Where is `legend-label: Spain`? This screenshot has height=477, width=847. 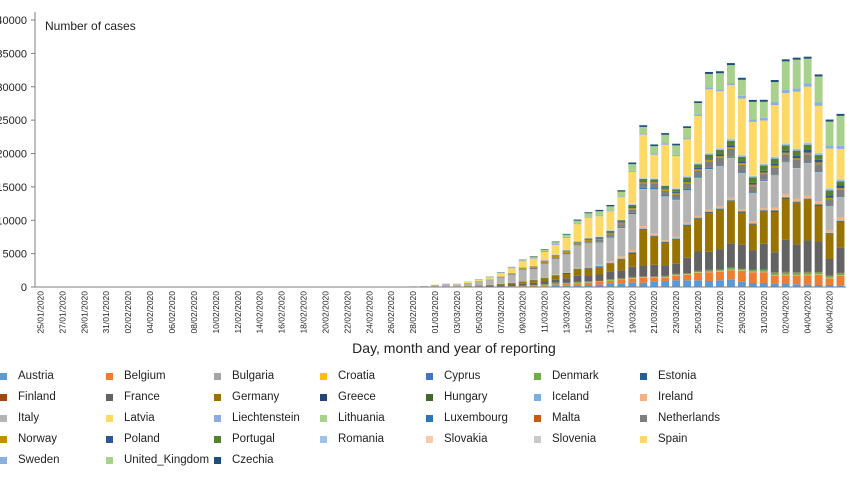
legend-label: Spain is located at coordinates (673, 439).